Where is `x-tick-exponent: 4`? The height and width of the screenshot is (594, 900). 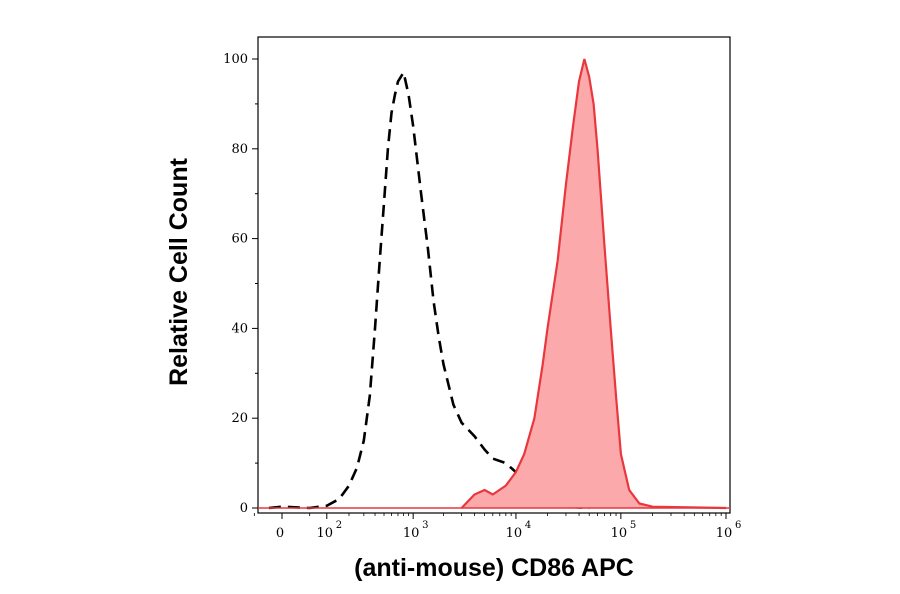
x-tick-exponent: 4 is located at coordinates (528, 525).